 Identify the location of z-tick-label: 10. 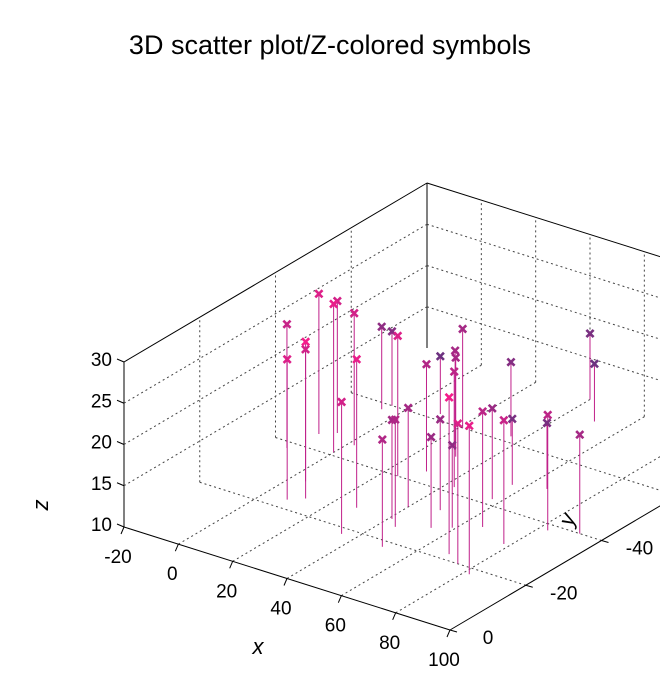
(101, 525).